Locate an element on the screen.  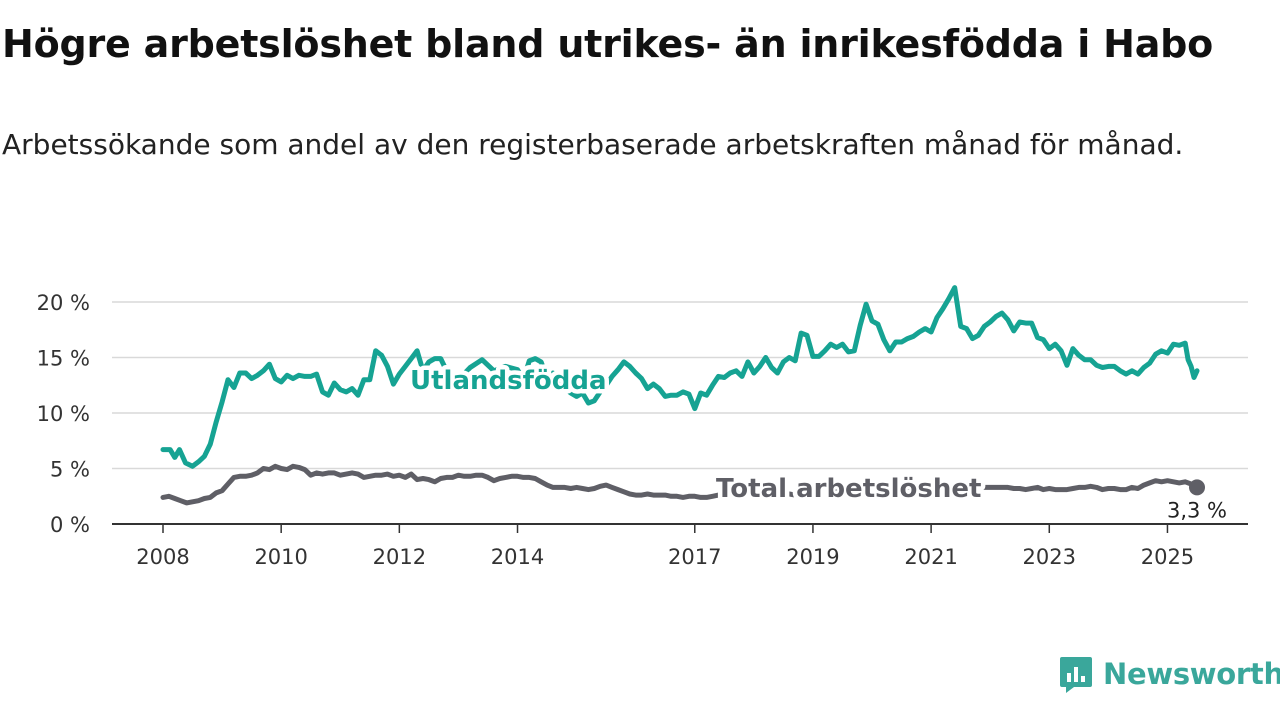
x-tick-label: 2014 is located at coordinates (517, 557).